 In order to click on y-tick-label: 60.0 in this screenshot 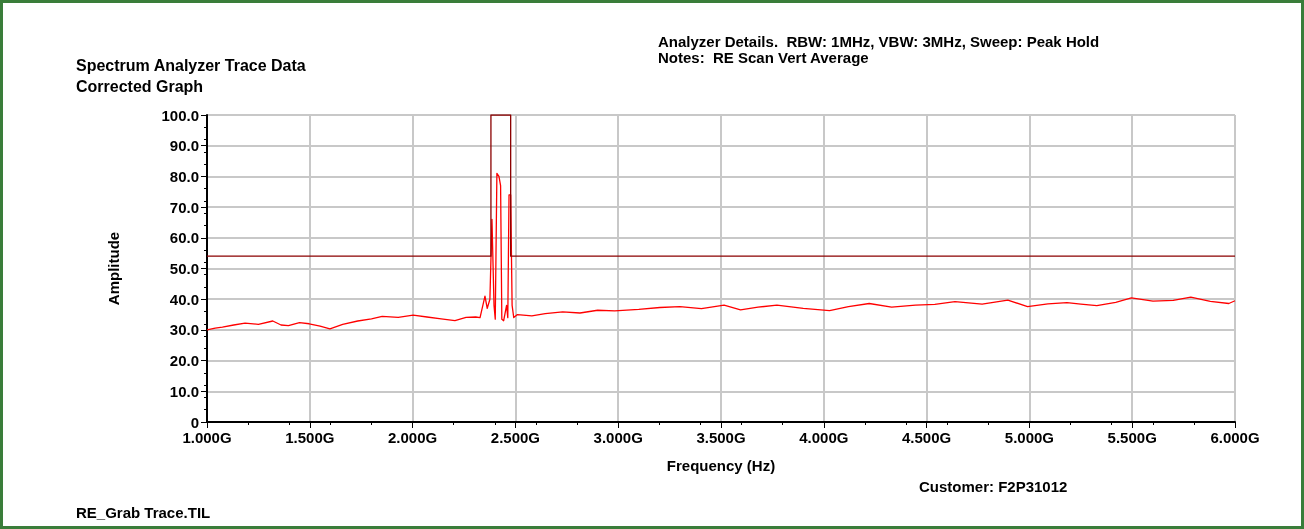, I will do `click(184, 238)`.